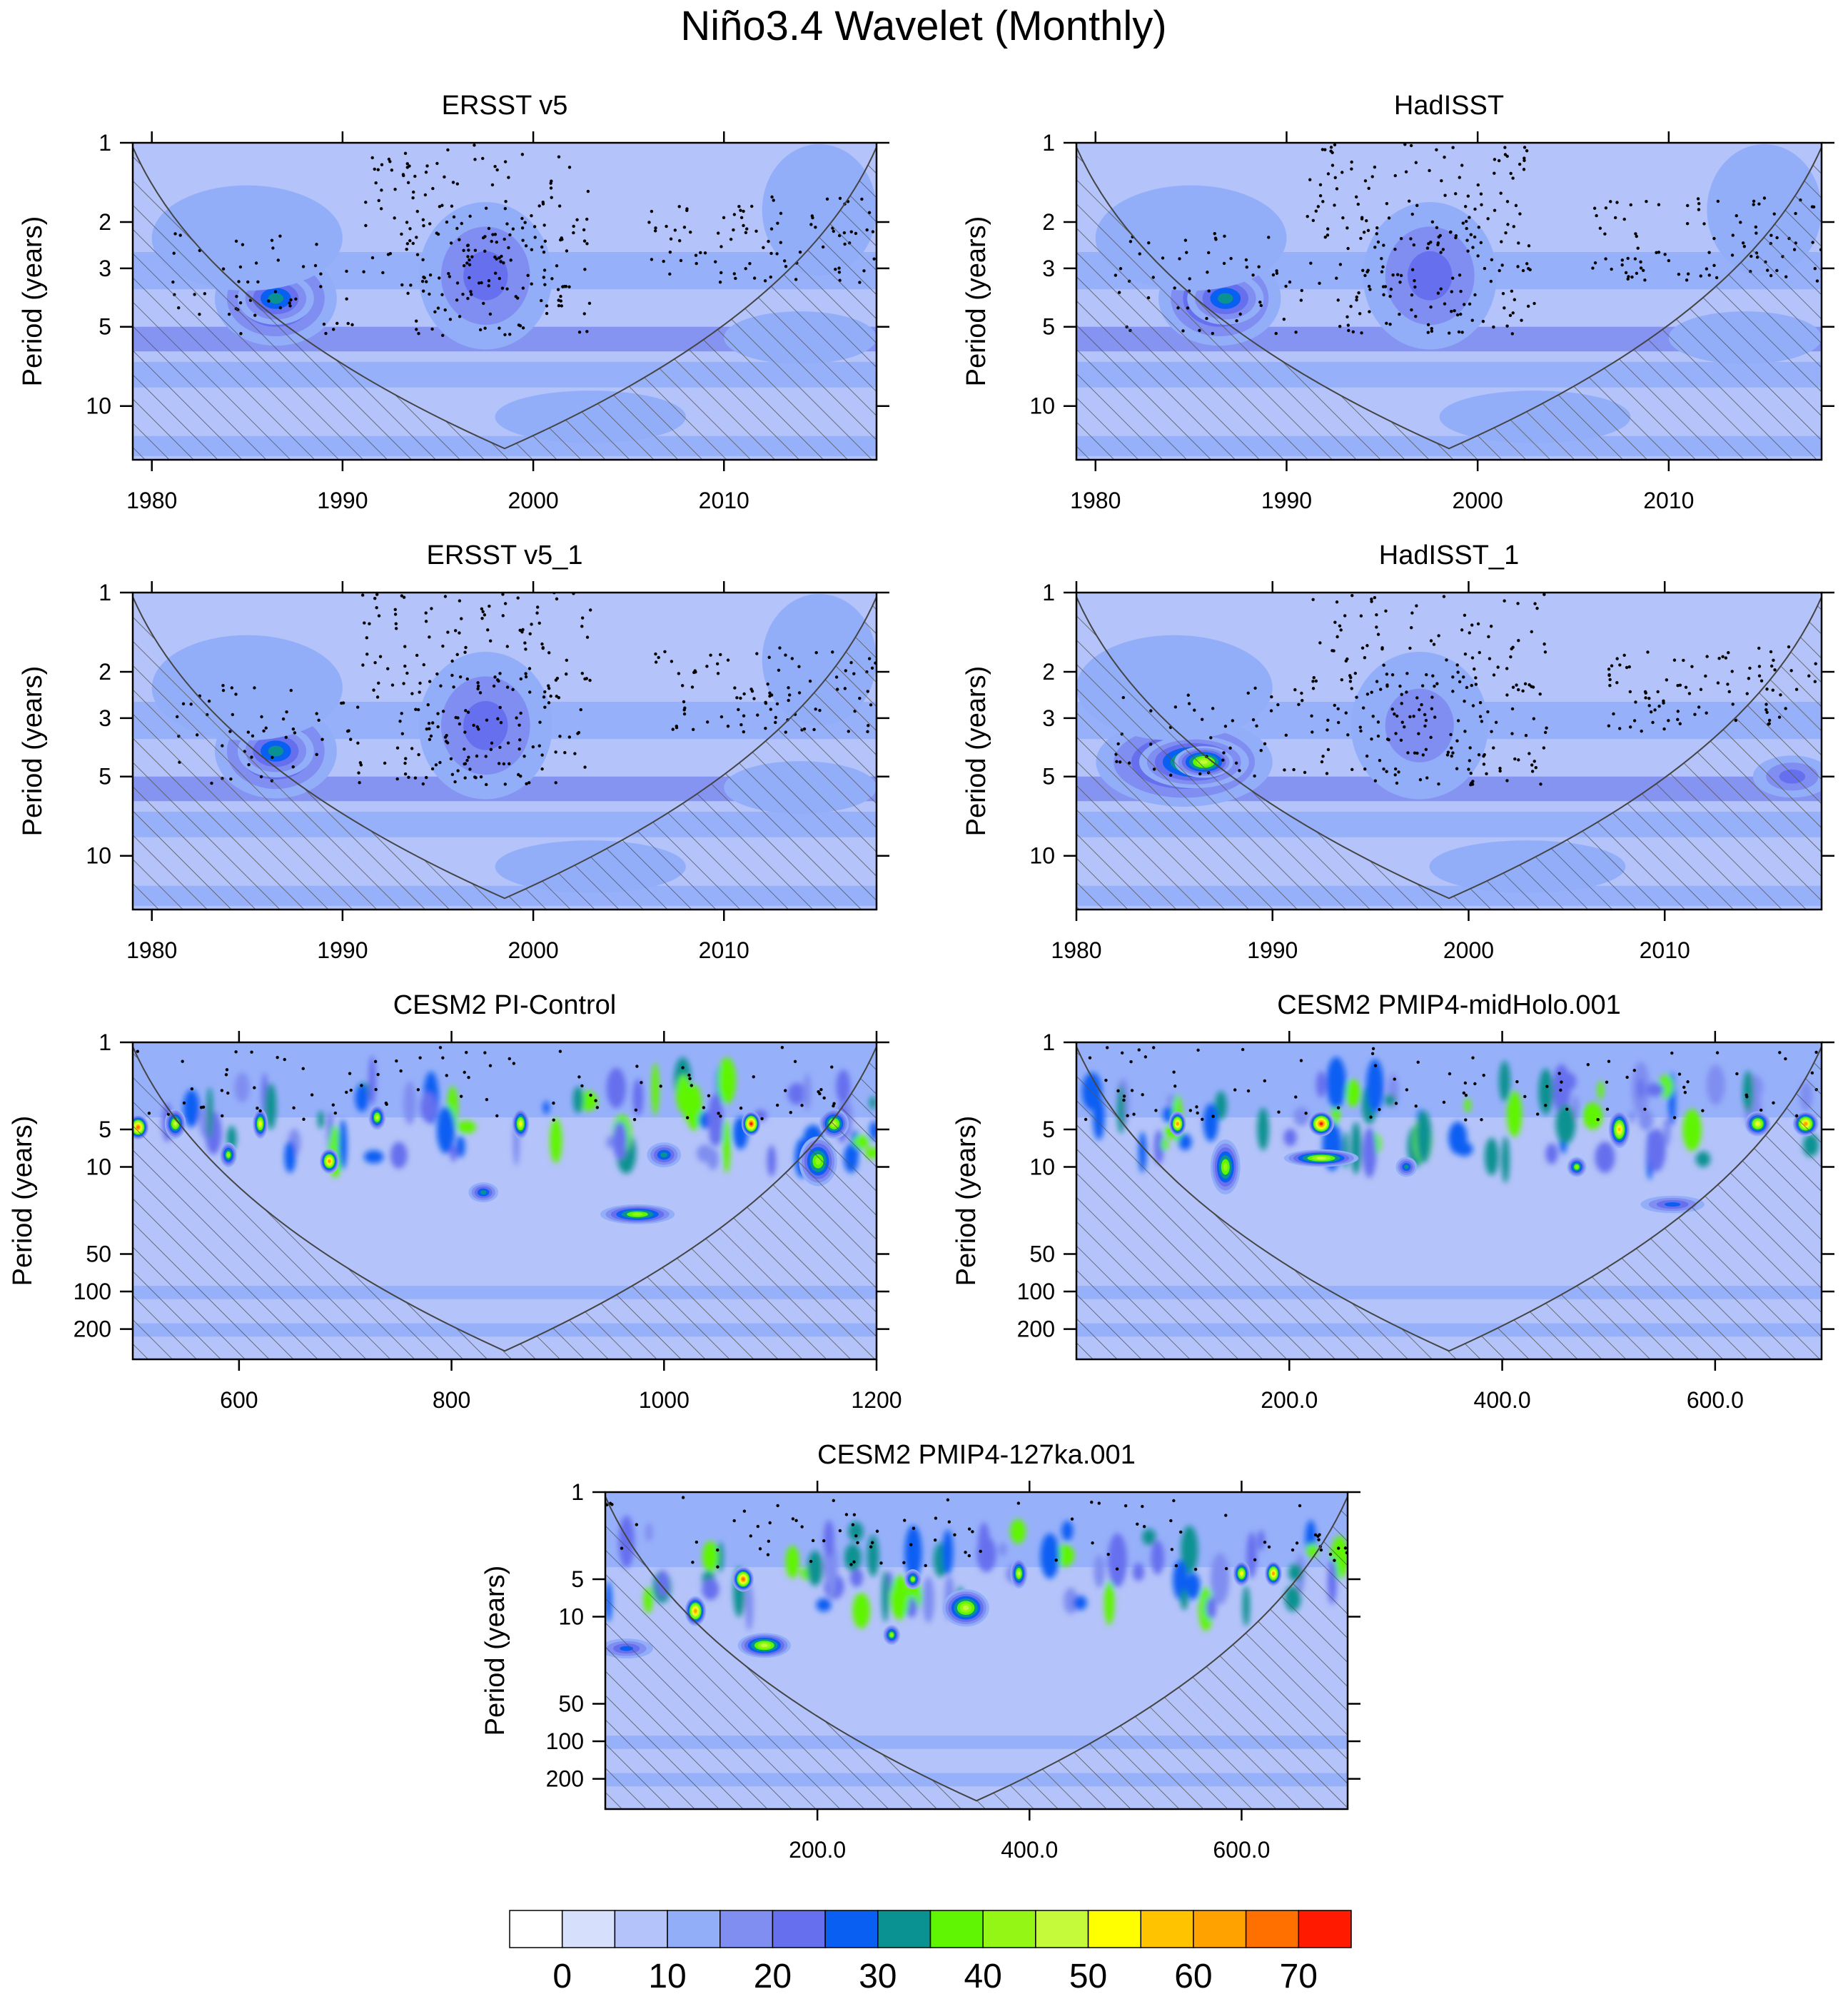 The image size is (1848, 1994). I want to click on colorbar-label: 0, so click(562, 1976).